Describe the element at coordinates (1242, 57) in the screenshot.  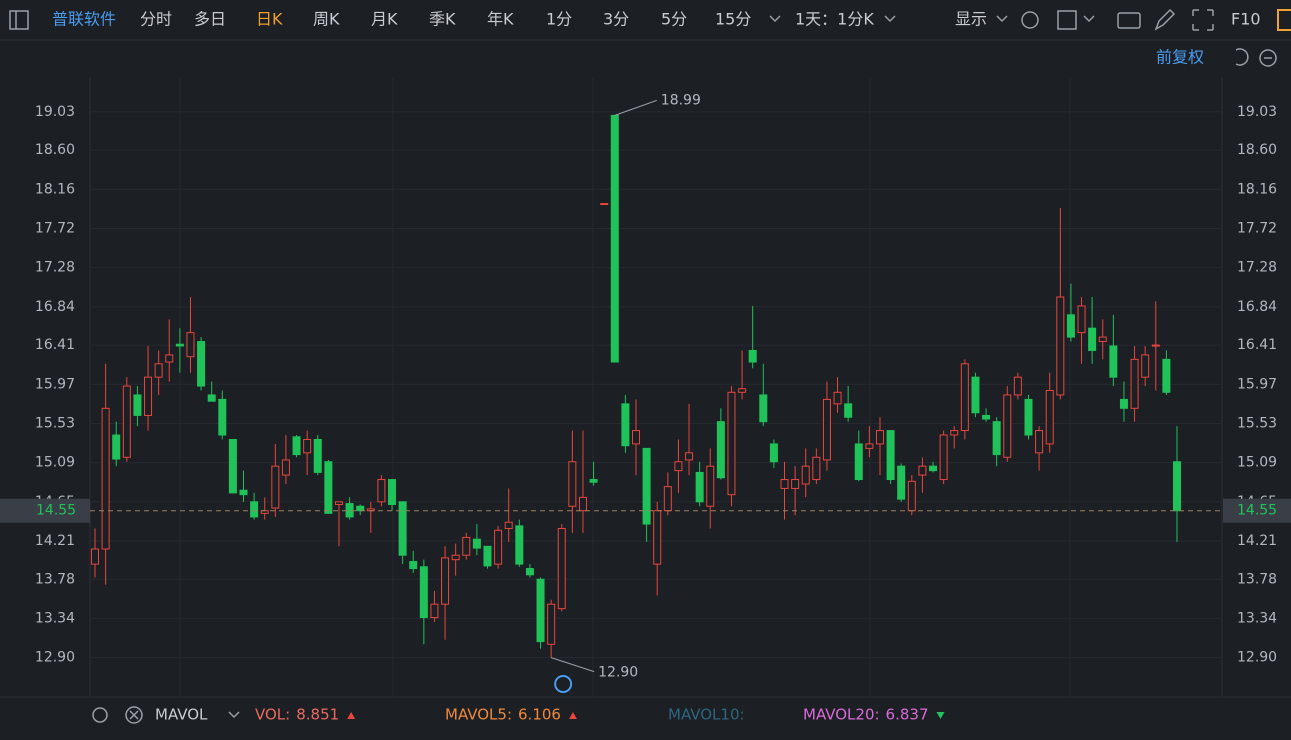
I see `undo-icon` at that location.